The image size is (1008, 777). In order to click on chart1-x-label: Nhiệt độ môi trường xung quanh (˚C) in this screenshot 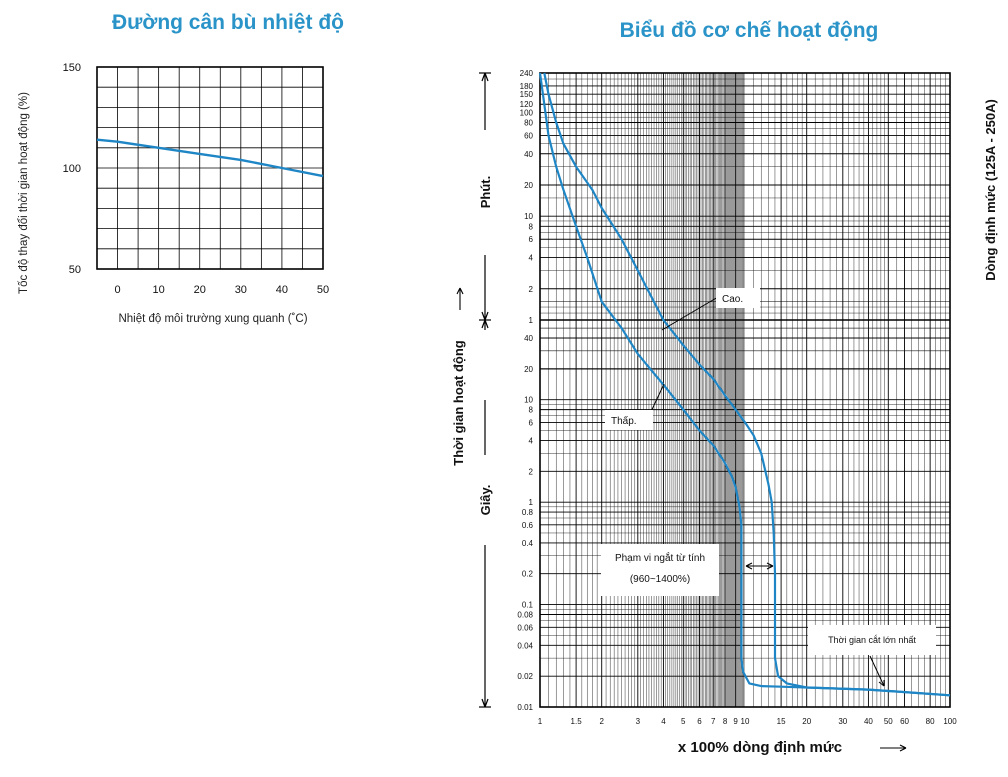, I will do `click(212, 319)`.